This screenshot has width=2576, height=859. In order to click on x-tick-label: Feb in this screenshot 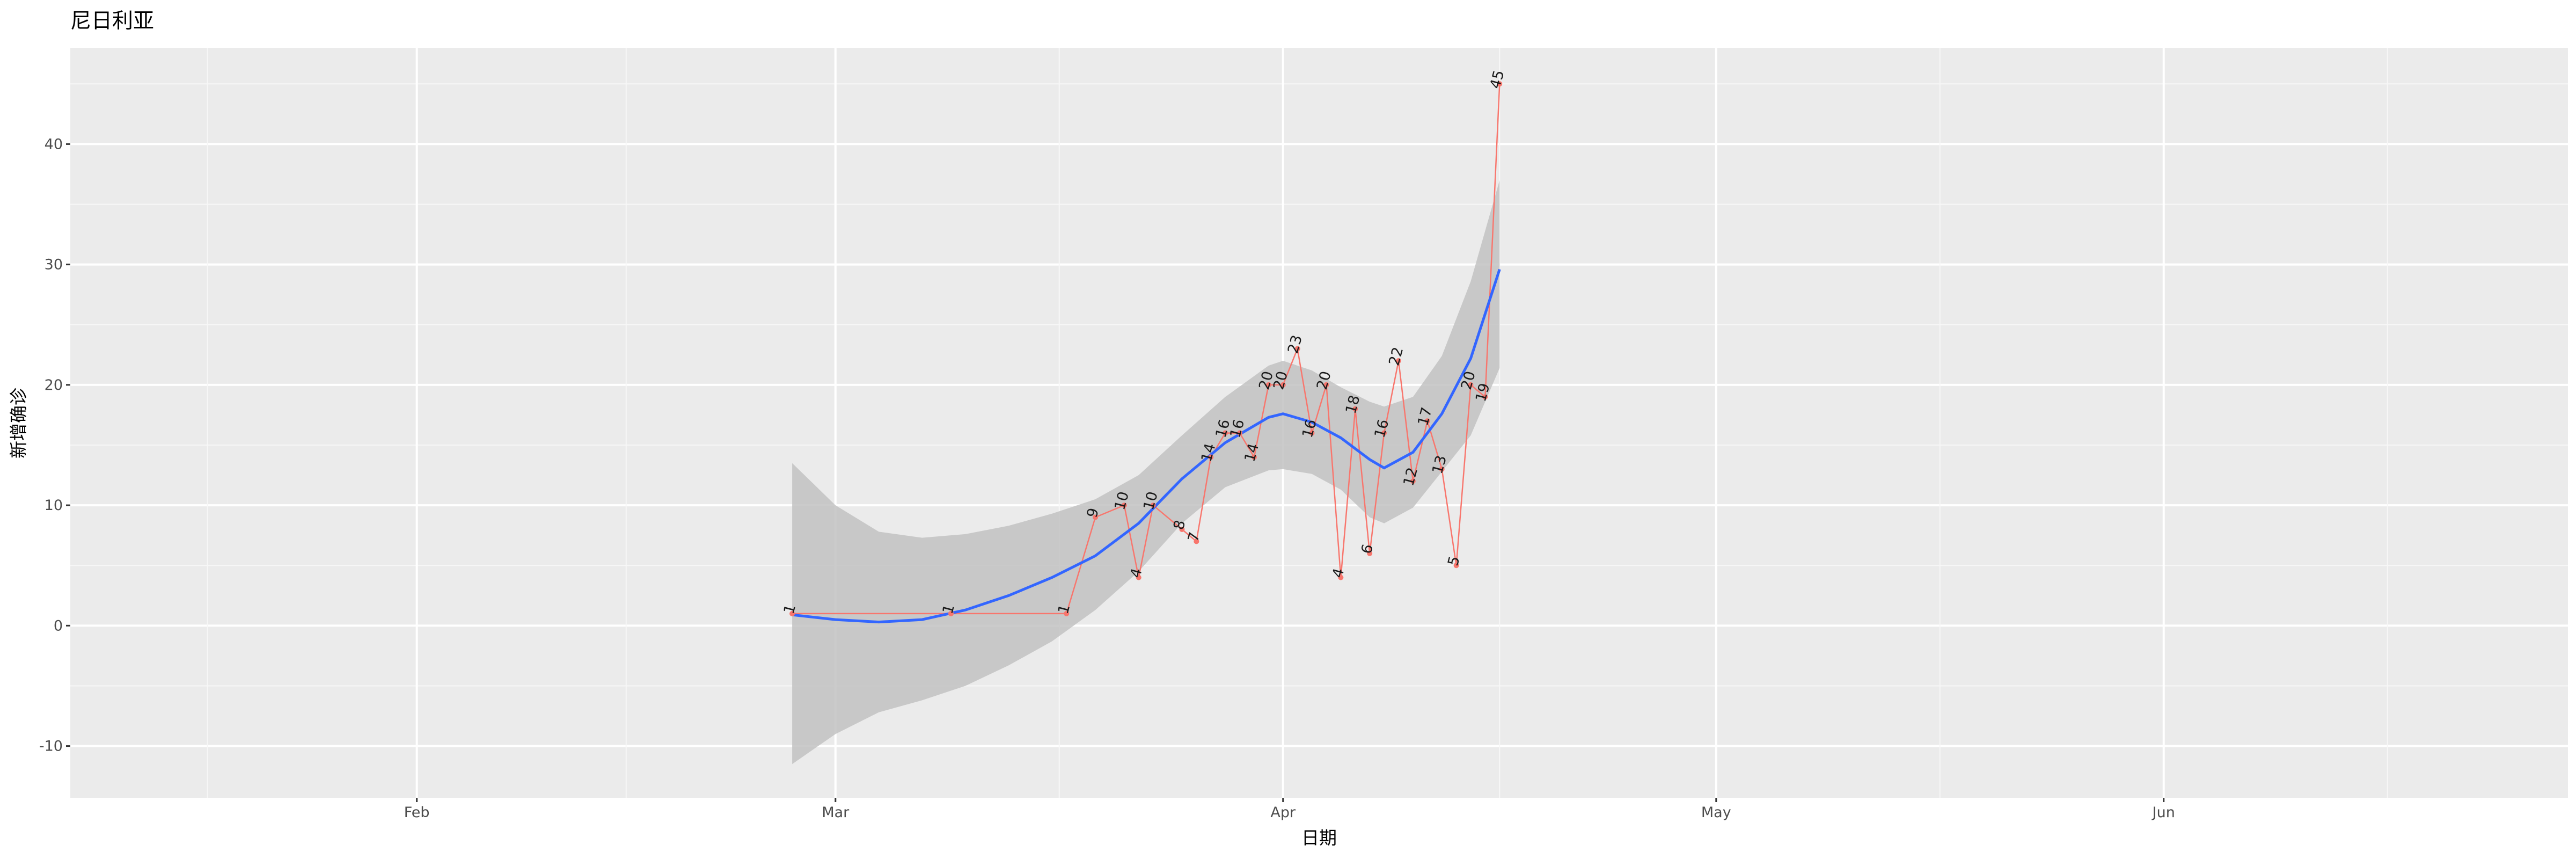, I will do `click(417, 812)`.